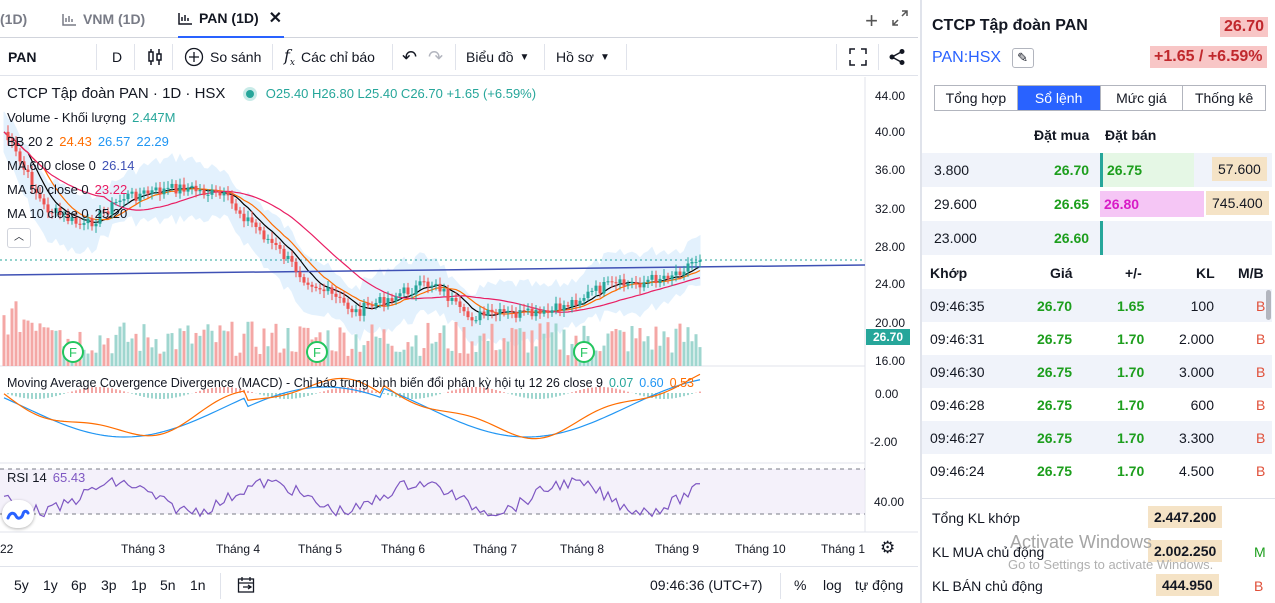 This screenshot has height=603, width=1275. I want to click on gear-icon: ⚙, so click(888, 547).